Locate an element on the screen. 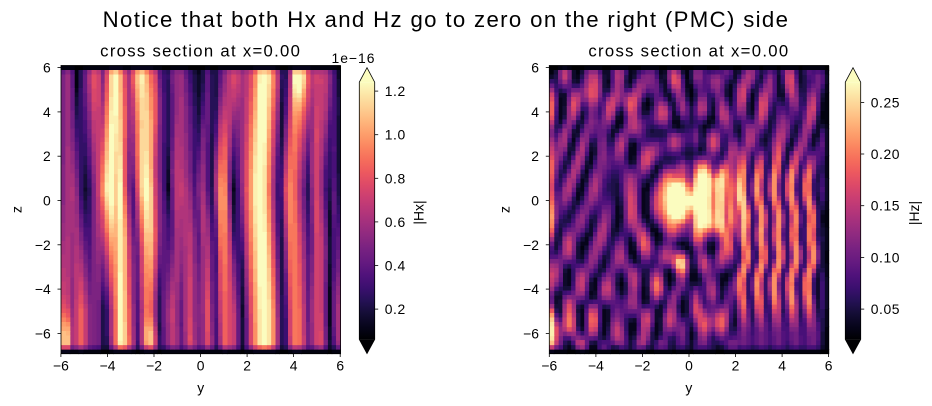 The image size is (932, 406). svg-text: 0.20 is located at coordinates (885, 154).